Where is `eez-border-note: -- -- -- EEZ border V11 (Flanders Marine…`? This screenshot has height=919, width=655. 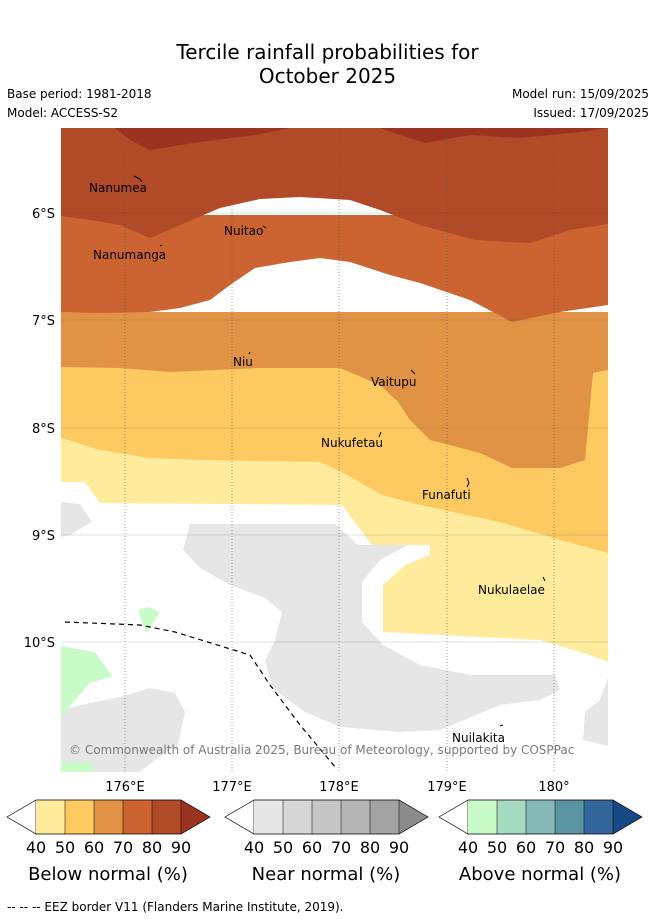 eez-border-note: -- -- -- EEZ border V11 (Flanders Marine… is located at coordinates (175, 907).